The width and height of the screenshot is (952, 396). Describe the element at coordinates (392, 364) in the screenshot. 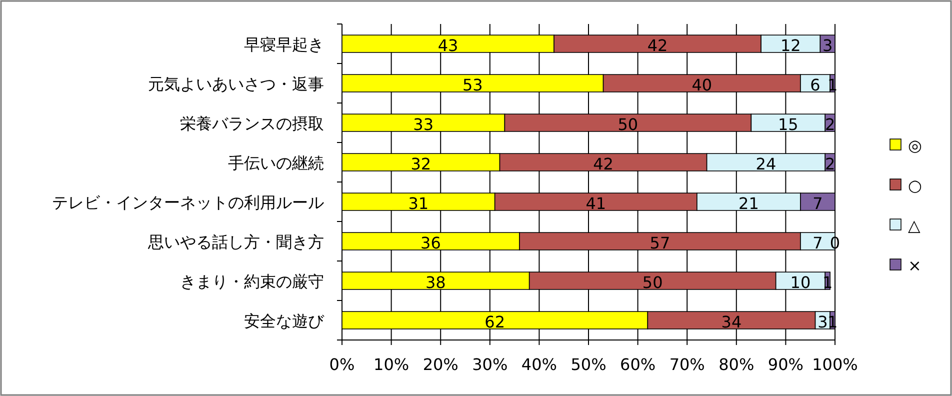

I see `x-tick-label: 10%` at that location.